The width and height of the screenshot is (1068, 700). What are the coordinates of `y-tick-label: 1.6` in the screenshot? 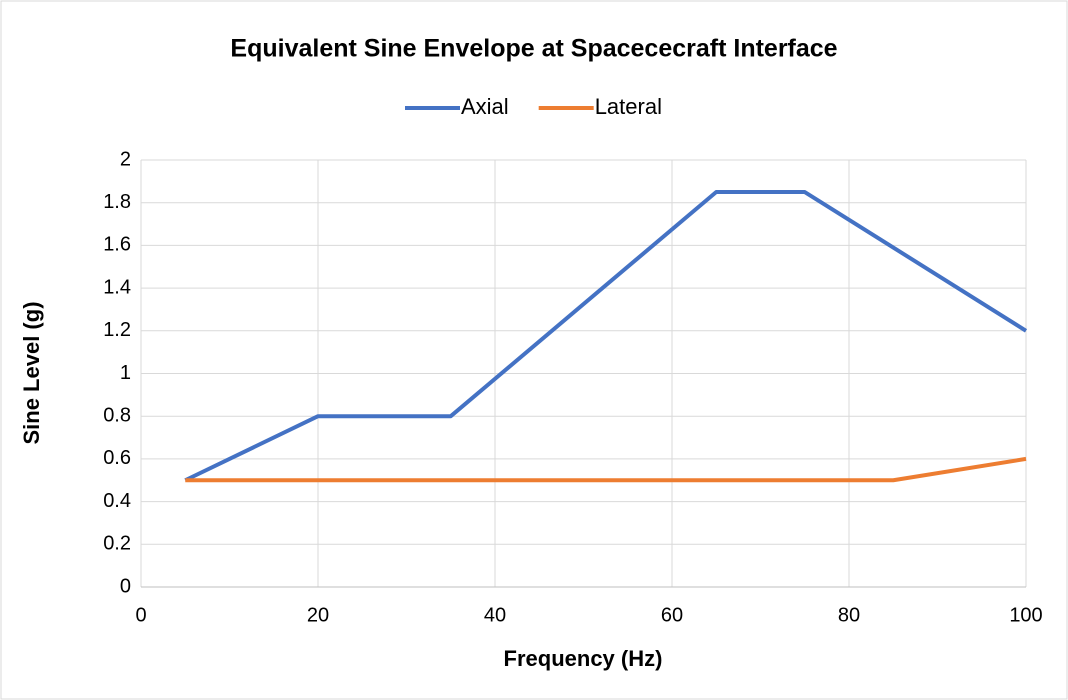 It's located at (117, 245).